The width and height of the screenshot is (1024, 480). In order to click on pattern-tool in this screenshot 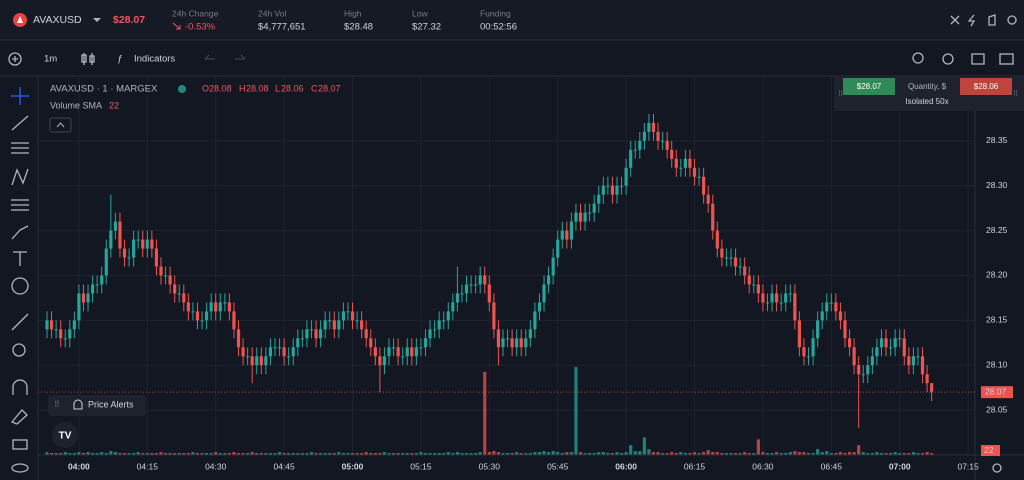, I will do `click(20, 177)`.